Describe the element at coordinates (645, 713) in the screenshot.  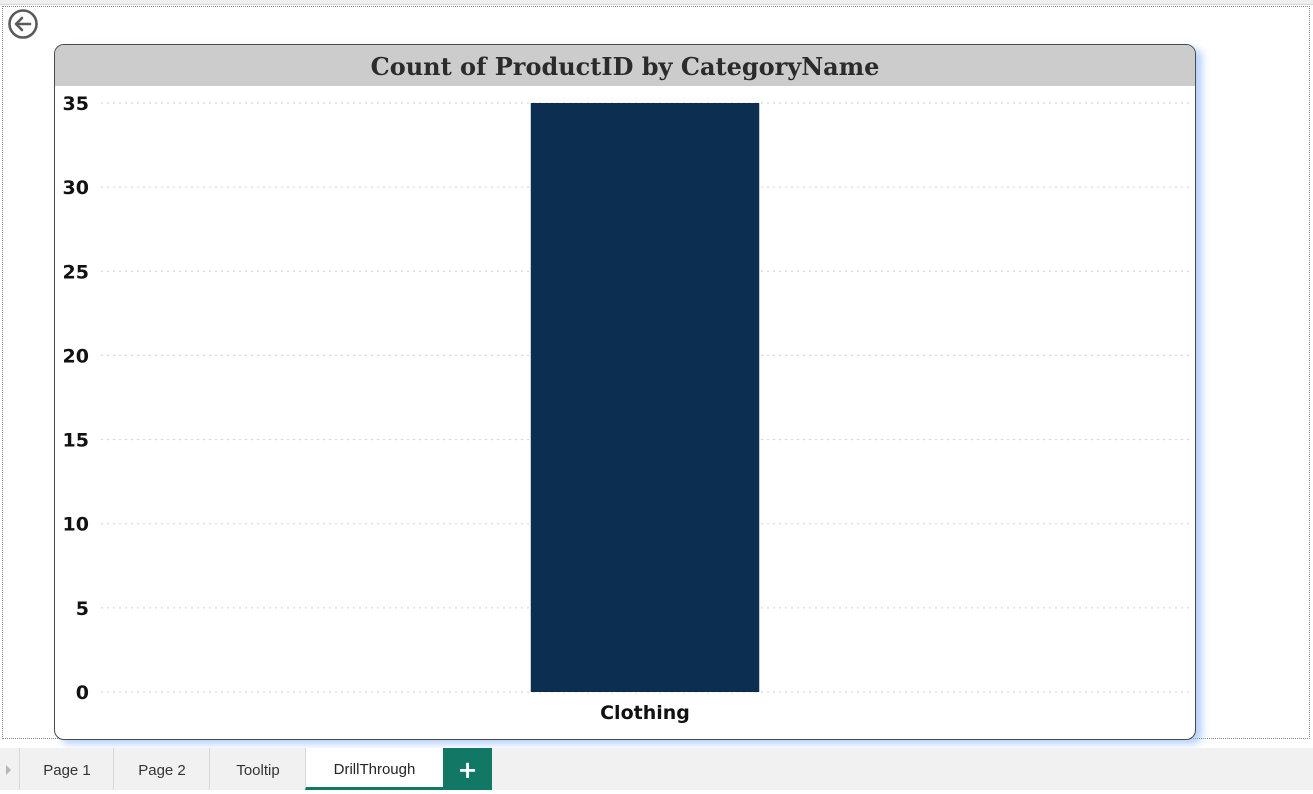
I see `x-category-label: Clothing` at that location.